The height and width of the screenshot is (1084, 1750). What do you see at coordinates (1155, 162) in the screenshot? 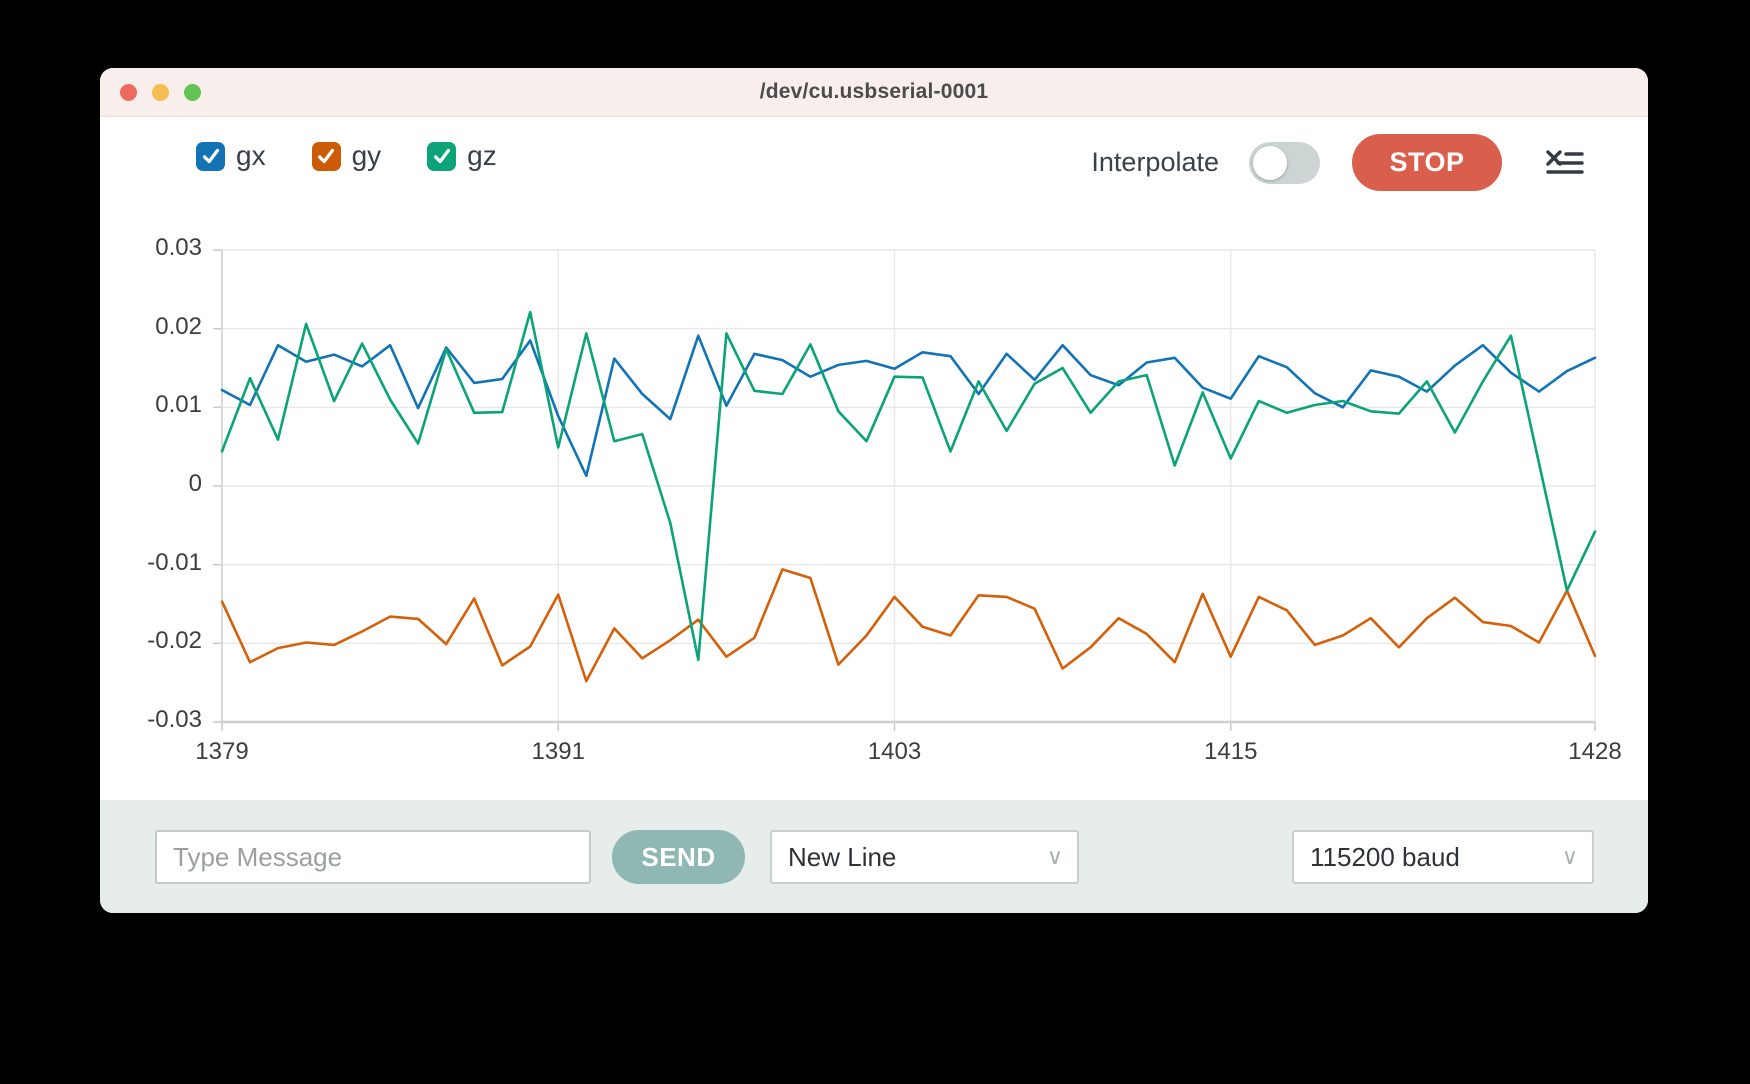
I see `interpolate-label: Interpolate` at bounding box center [1155, 162].